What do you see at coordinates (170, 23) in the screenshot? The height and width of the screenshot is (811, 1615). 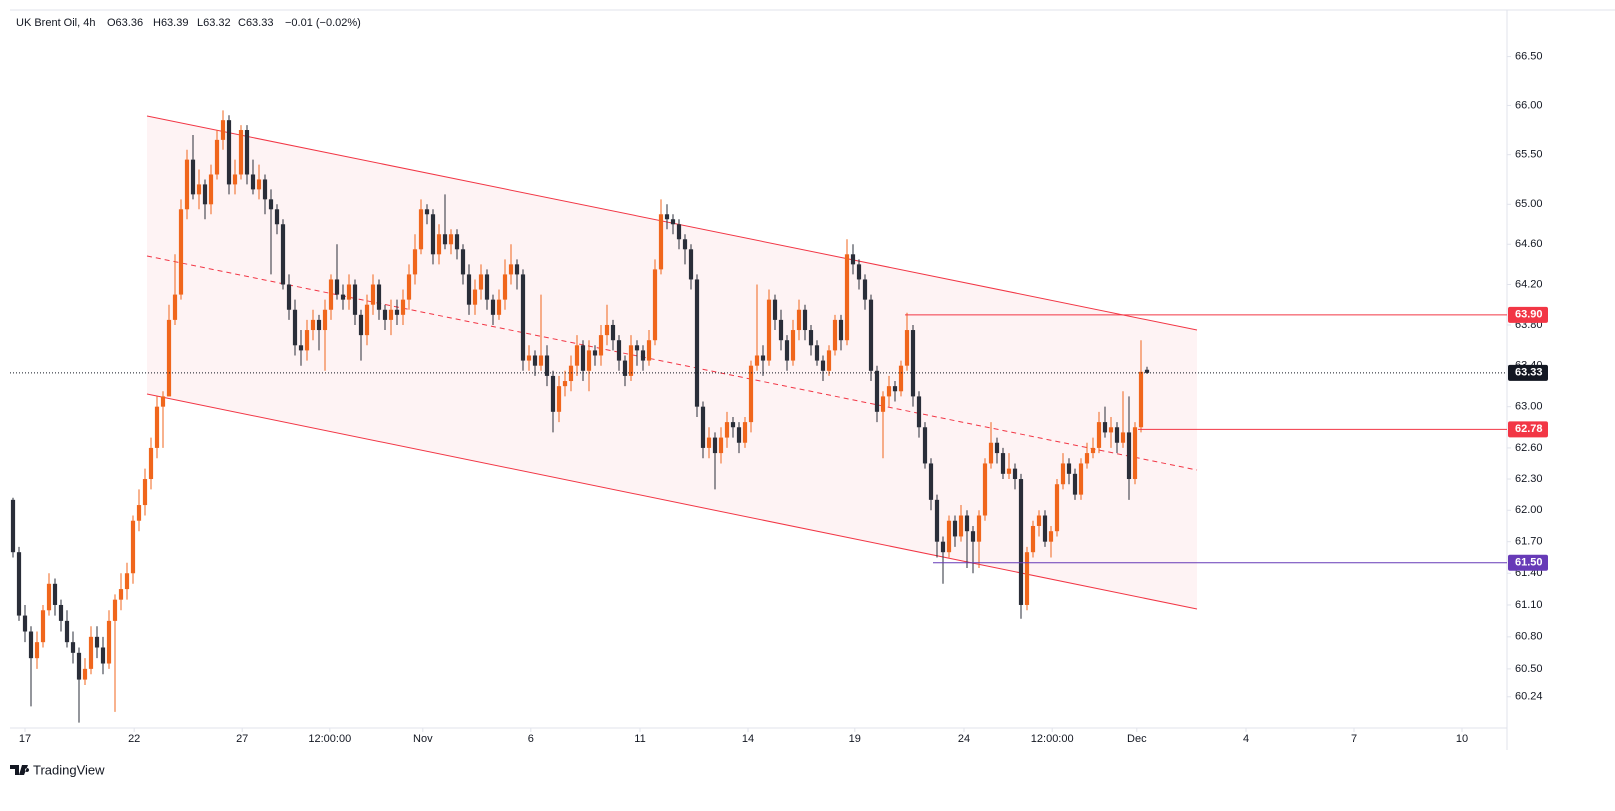 I see `high: H63.39` at bounding box center [170, 23].